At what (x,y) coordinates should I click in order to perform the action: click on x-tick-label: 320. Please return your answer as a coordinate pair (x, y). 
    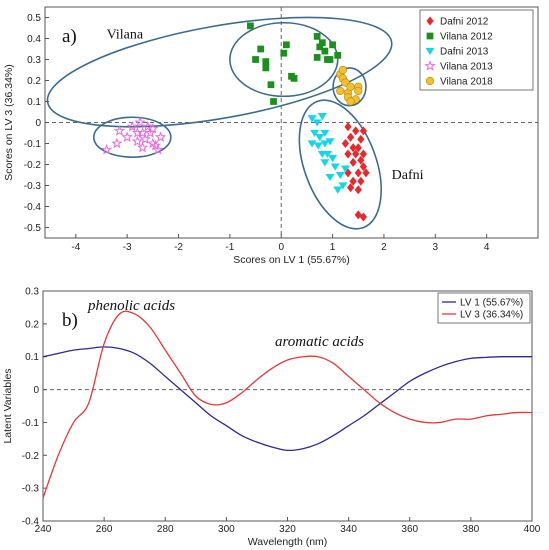
    Looking at the image, I should click on (287, 529).